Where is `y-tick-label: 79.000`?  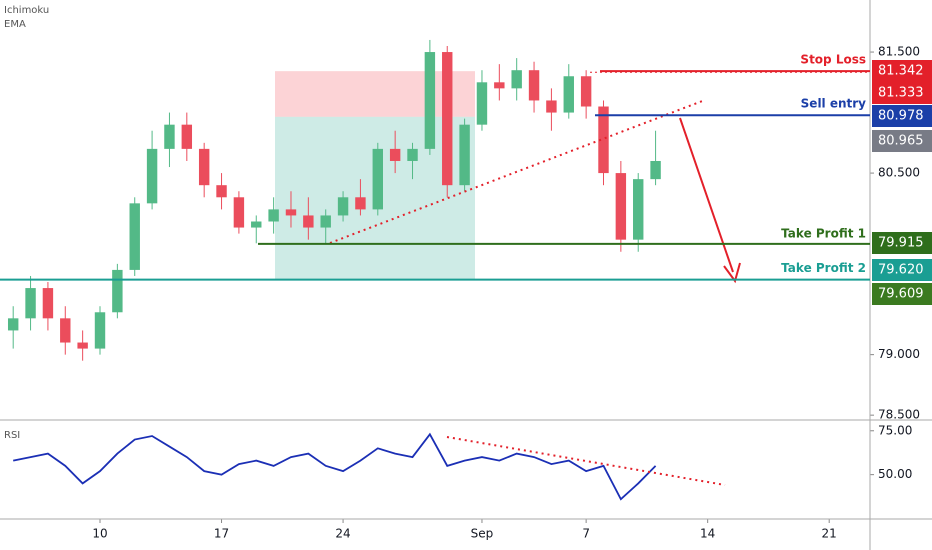 y-tick-label: 79.000 is located at coordinates (899, 354).